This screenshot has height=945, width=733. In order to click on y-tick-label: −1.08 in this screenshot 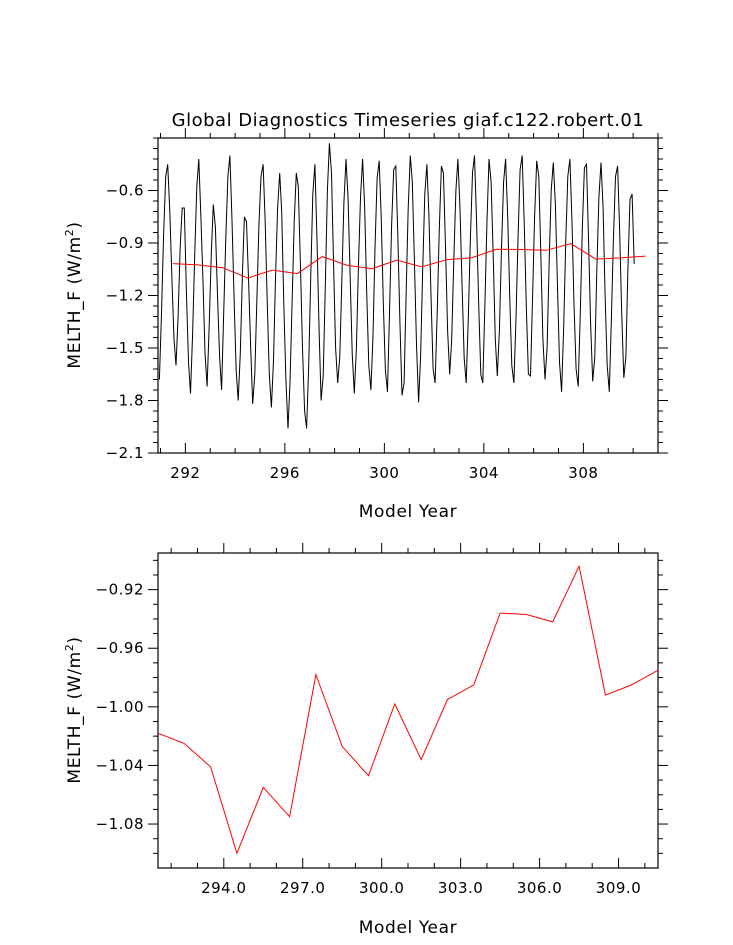, I will do `click(120, 824)`.